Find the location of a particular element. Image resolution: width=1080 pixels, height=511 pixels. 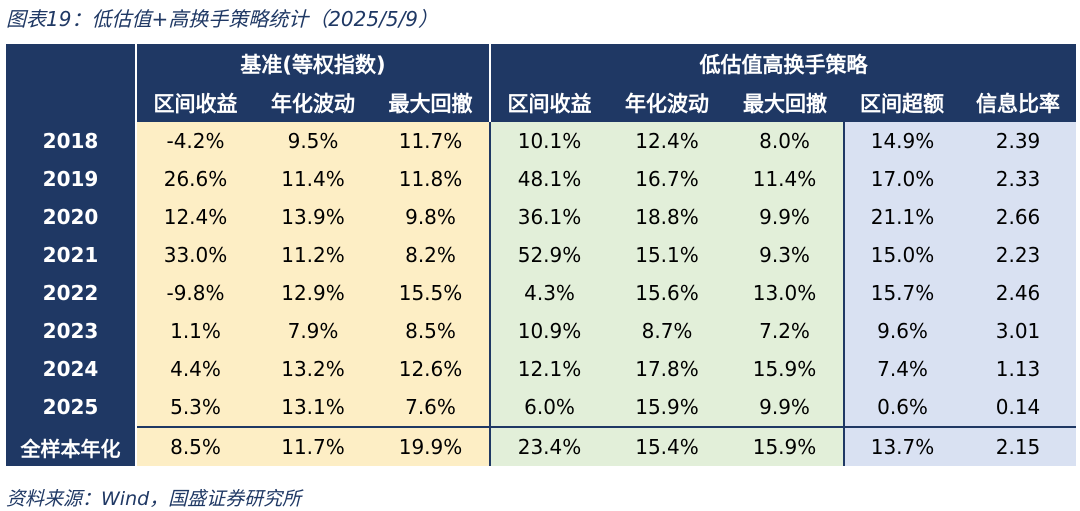

row-label: 全样本年化 is located at coordinates (71, 446).